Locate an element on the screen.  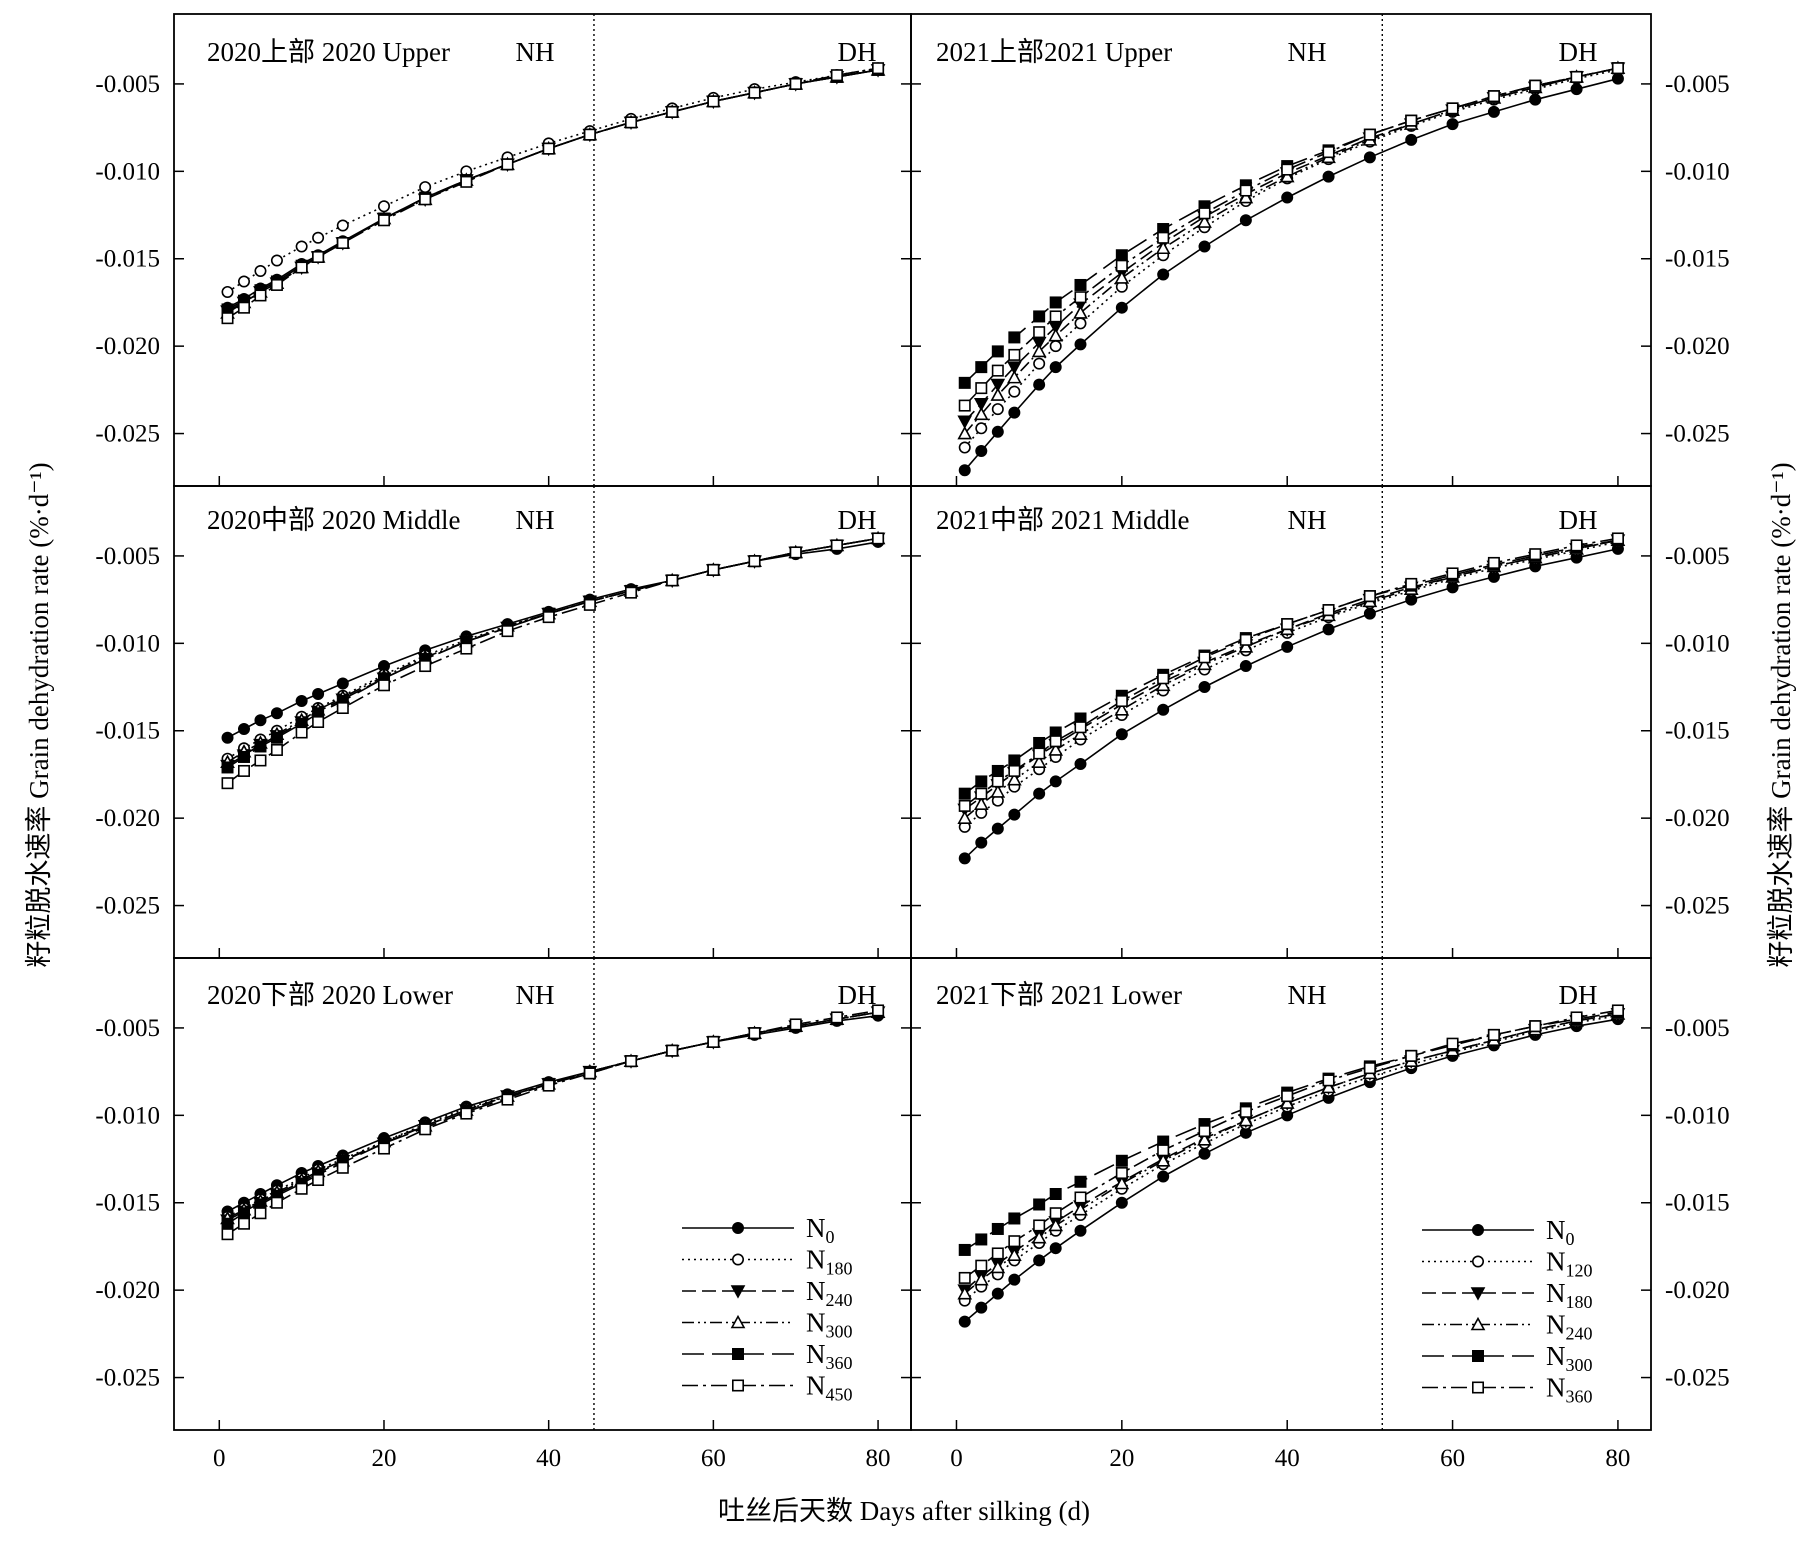
x-tick-label: 60 is located at coordinates (713, 1458).